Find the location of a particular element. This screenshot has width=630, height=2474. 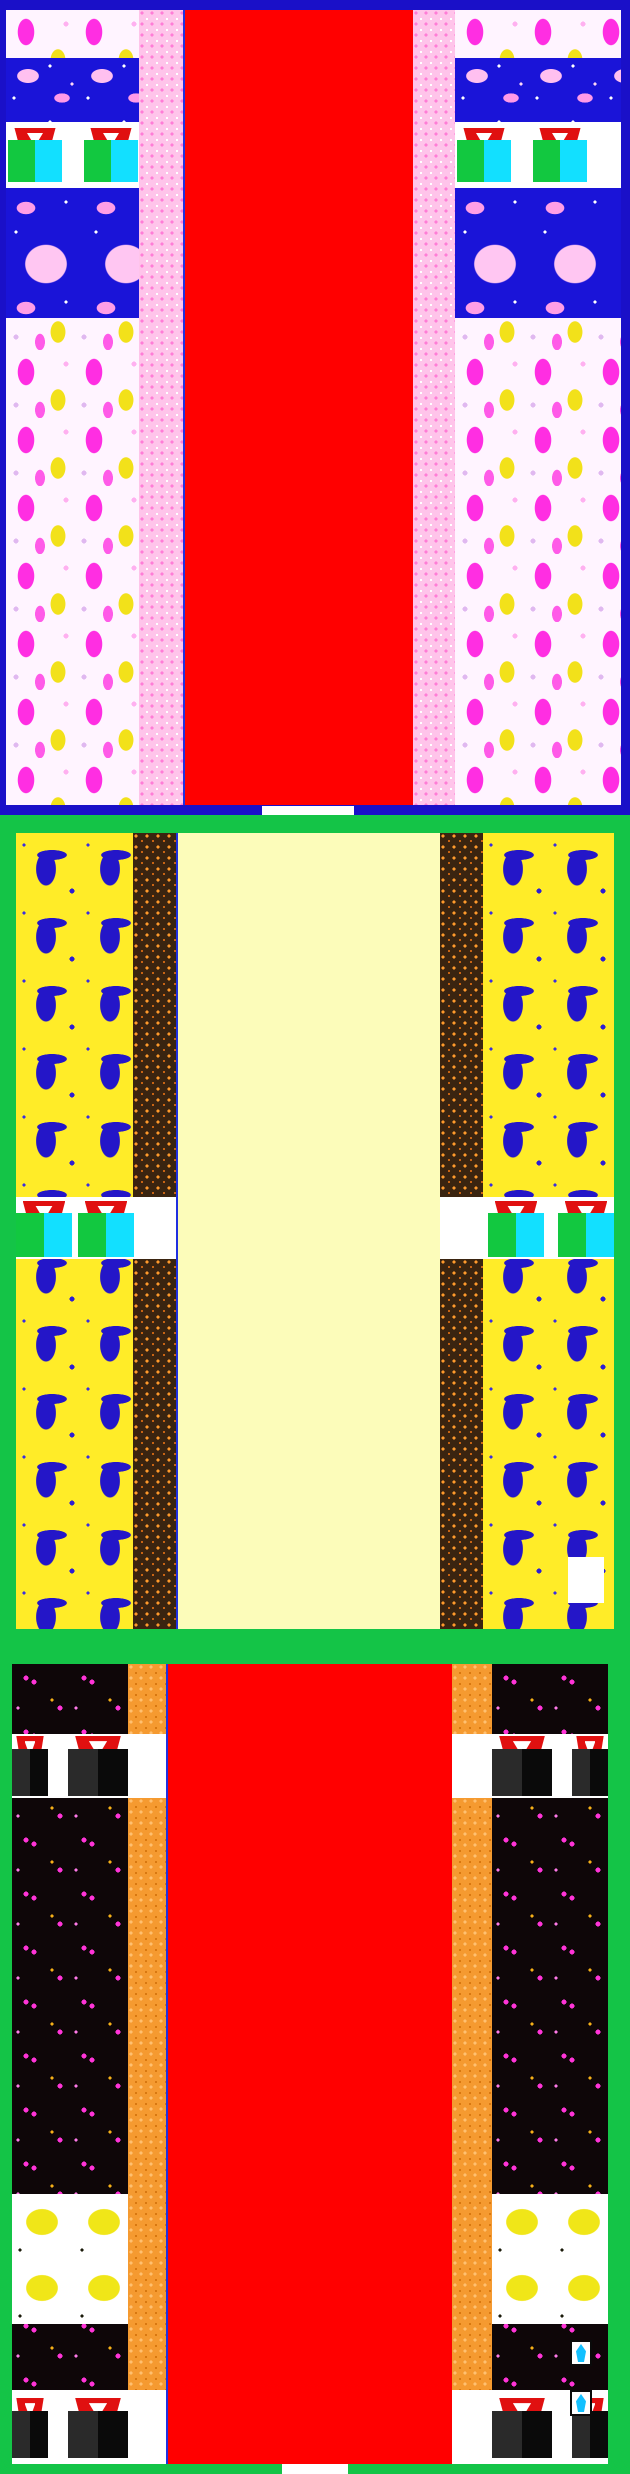

right-cloud-strip-top is located at coordinates (538, 90).